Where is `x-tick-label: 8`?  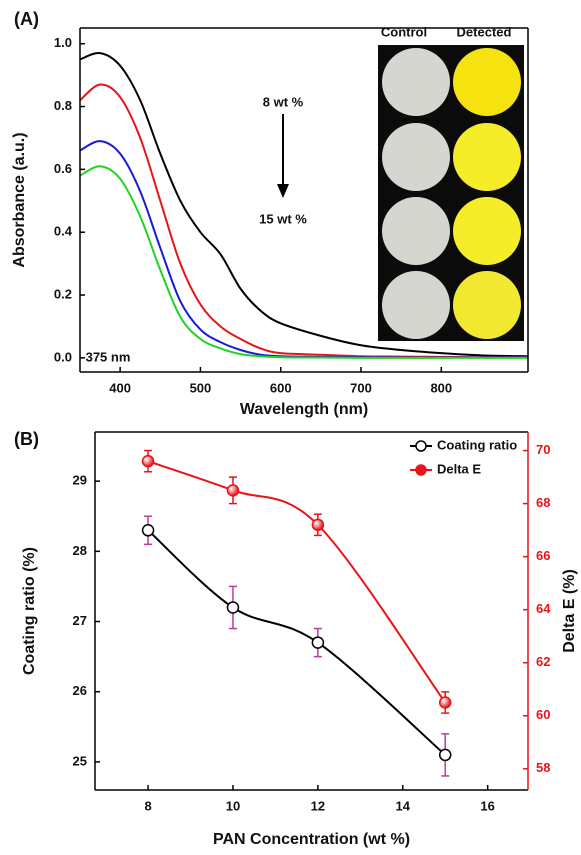
x-tick-label: 8 is located at coordinates (147, 805).